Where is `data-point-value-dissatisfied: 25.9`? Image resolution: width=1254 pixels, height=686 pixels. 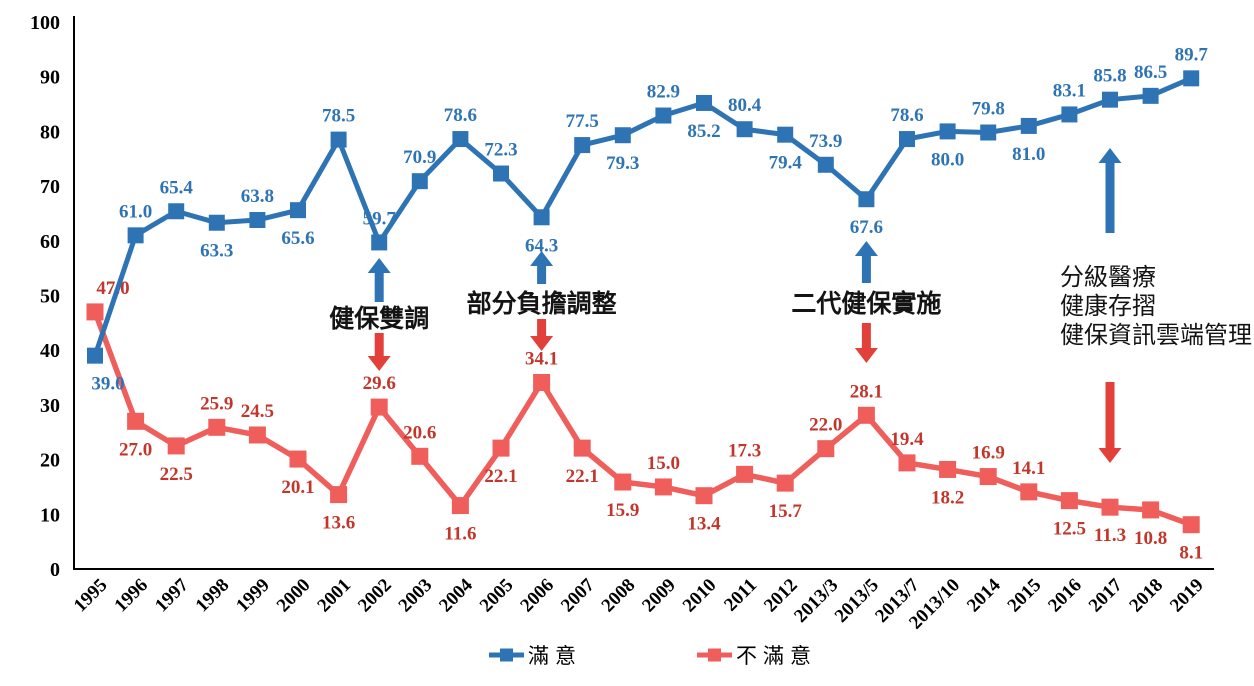
data-point-value-dissatisfied: 25.9 is located at coordinates (216, 403).